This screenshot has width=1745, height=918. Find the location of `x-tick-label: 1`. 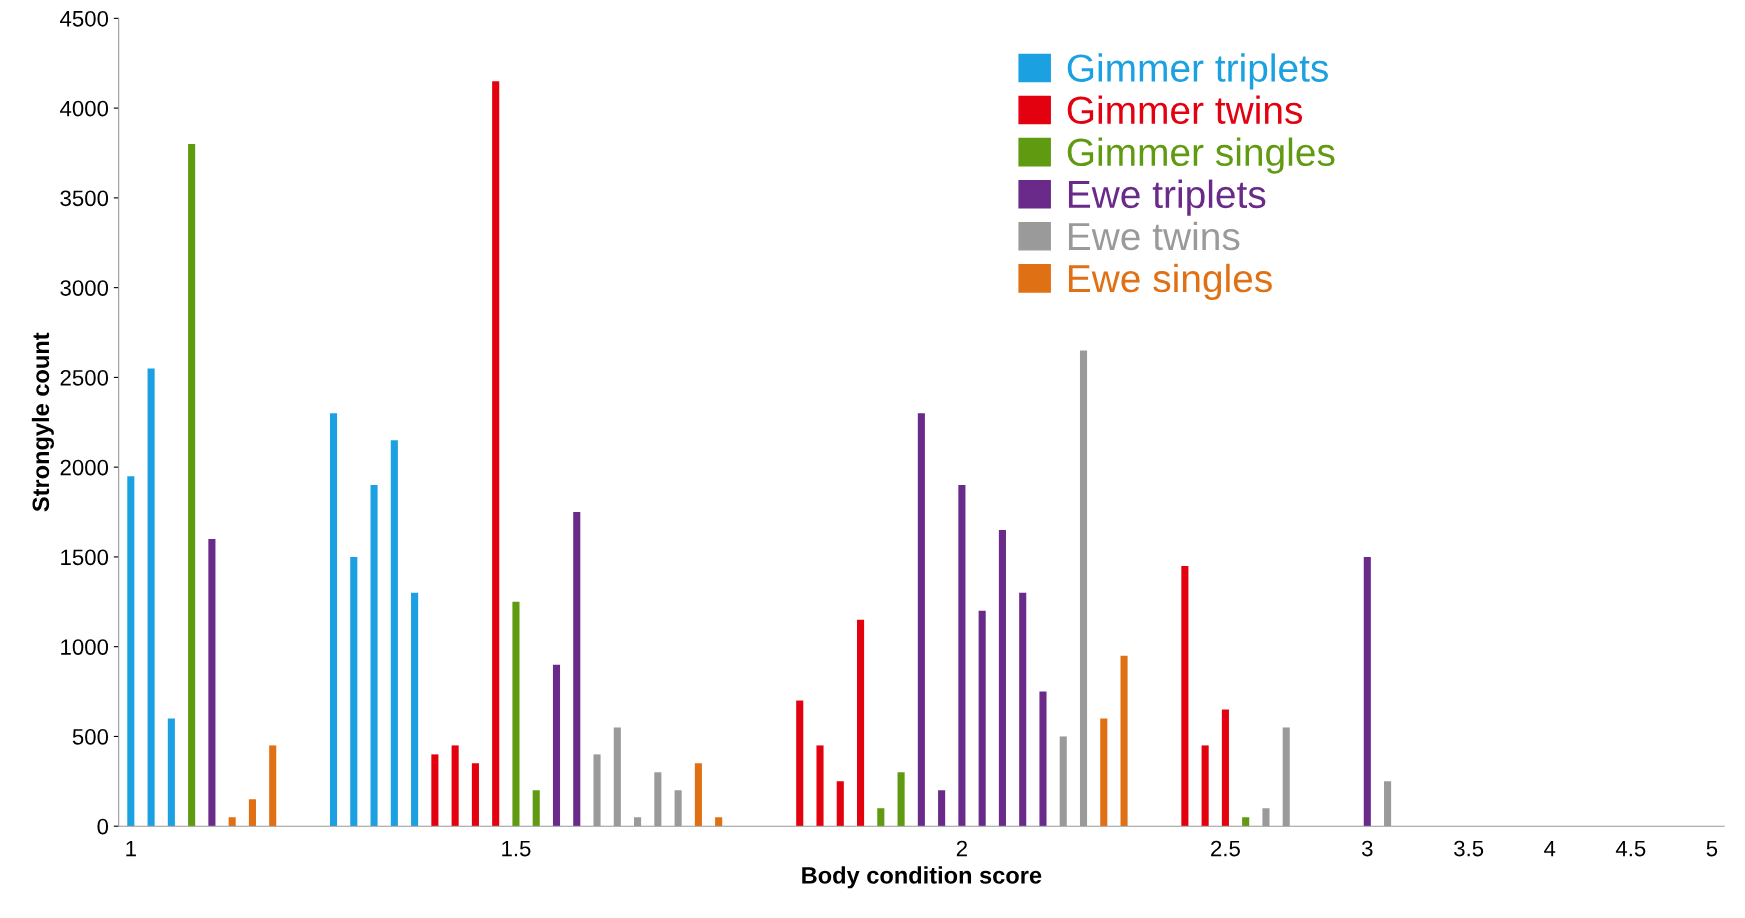

x-tick-label: 1 is located at coordinates (131, 848).